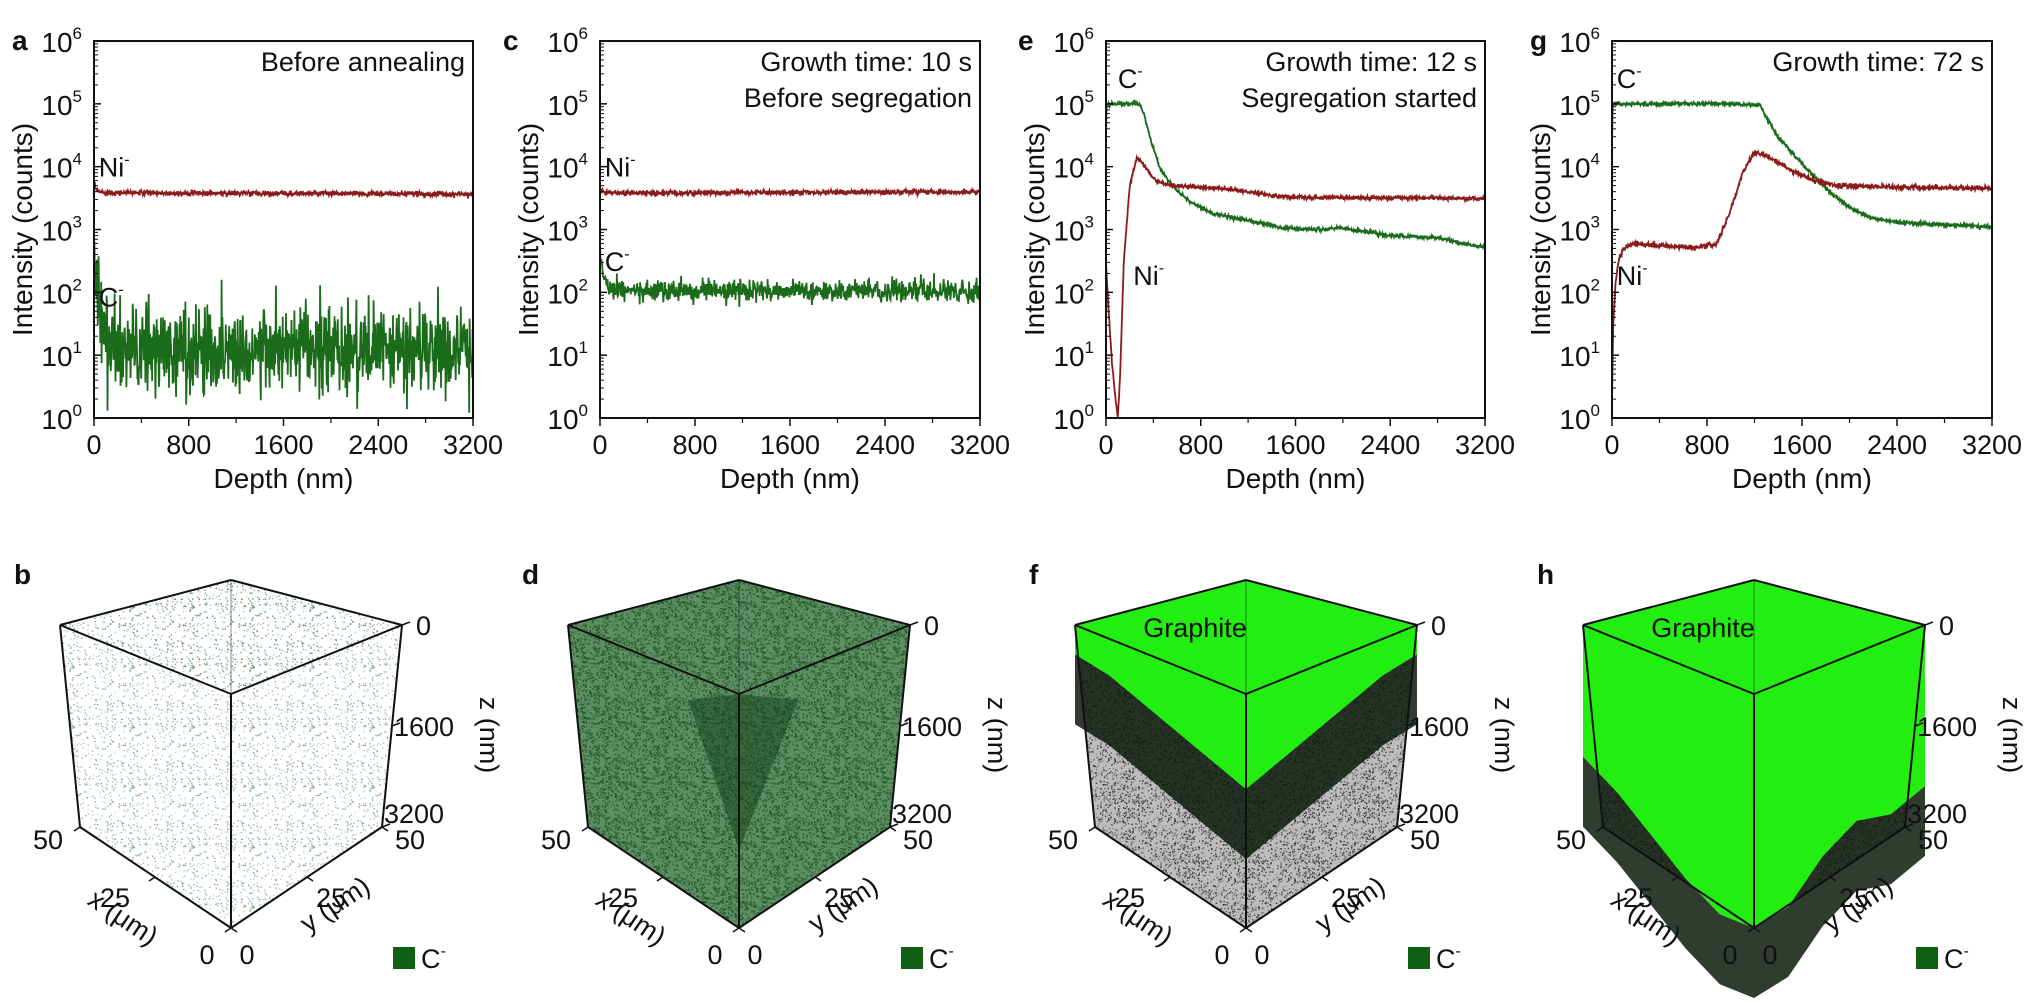 The image size is (2036, 1003). What do you see at coordinates (1897, 445) in the screenshot?
I see `x-tick-label: 2400` at bounding box center [1897, 445].